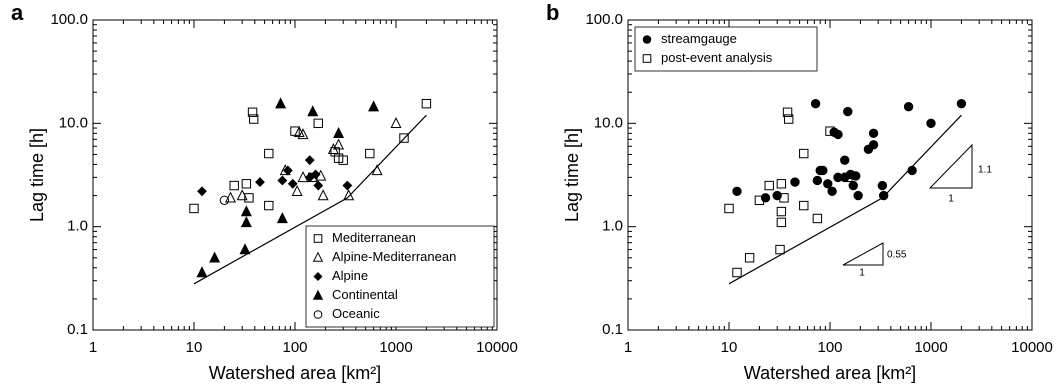  What do you see at coordinates (951, 199) in the screenshot?
I see `slope-label: 1` at bounding box center [951, 199].